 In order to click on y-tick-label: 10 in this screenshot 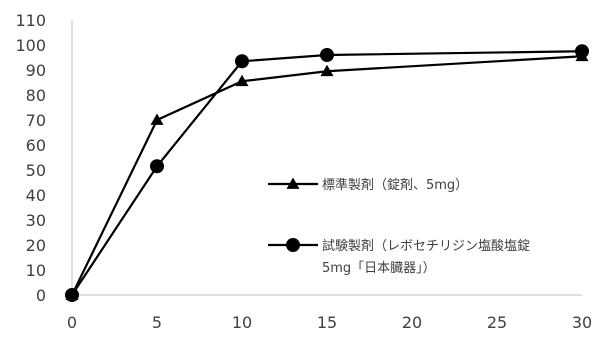, I will do `click(36, 270)`.